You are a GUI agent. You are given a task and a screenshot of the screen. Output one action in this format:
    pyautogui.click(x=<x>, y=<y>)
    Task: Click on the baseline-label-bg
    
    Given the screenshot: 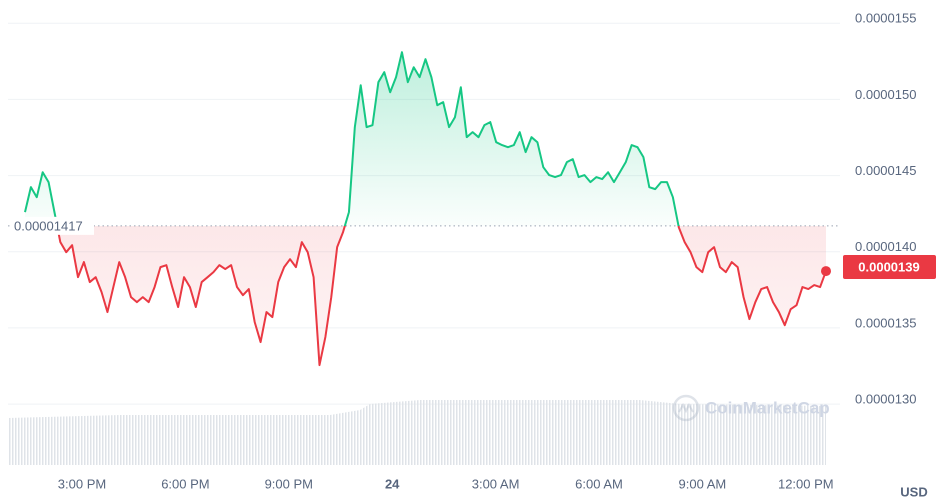 What is the action you would take?
    pyautogui.click(x=52, y=225)
    